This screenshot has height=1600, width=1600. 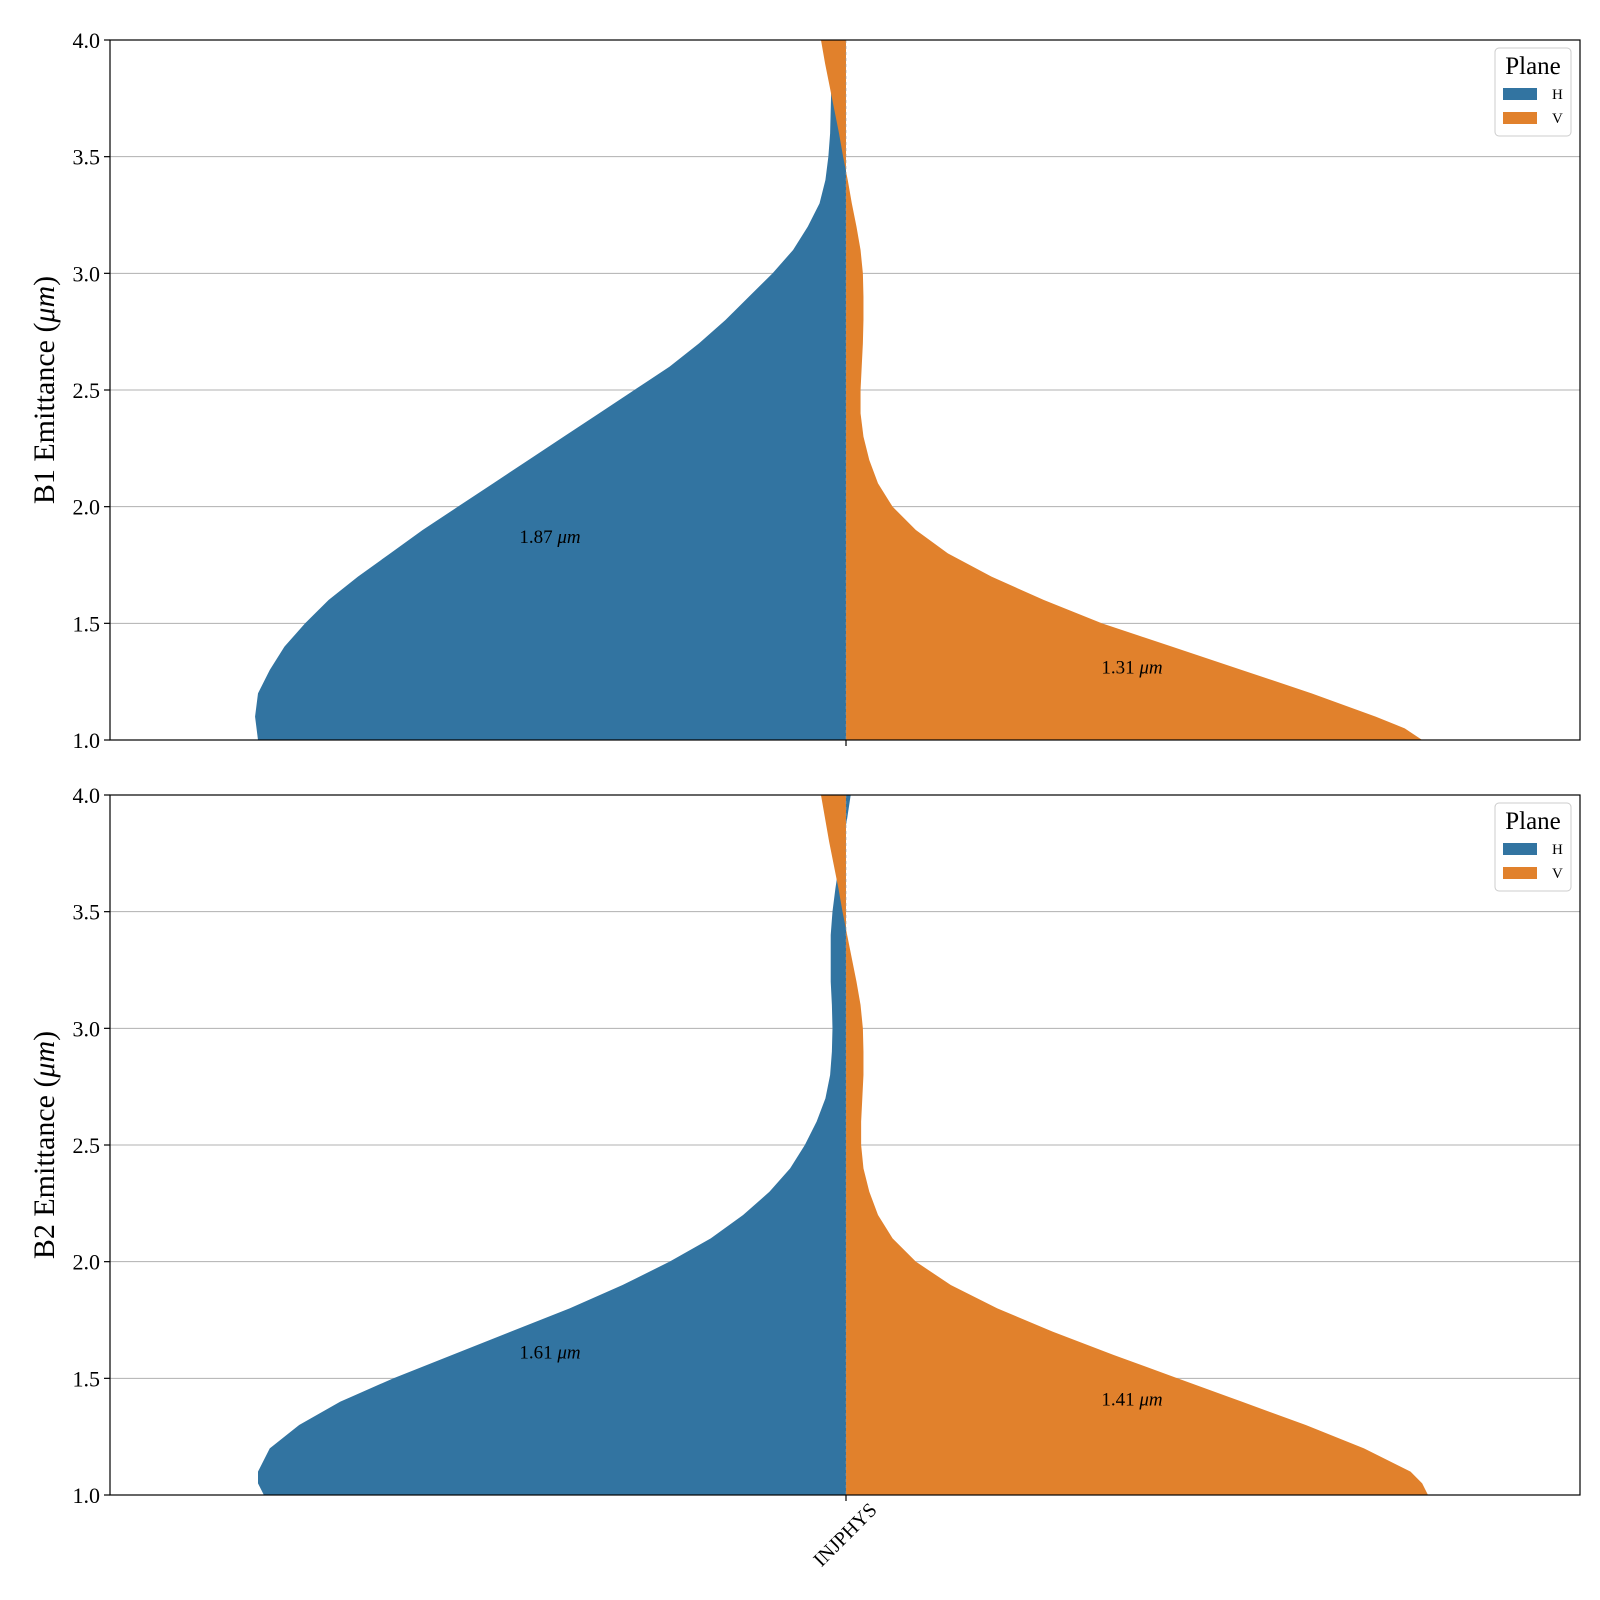 What do you see at coordinates (44, 1169) in the screenshot?
I see `y-axis-label-text: B2 Emittance (` at bounding box center [44, 1169].